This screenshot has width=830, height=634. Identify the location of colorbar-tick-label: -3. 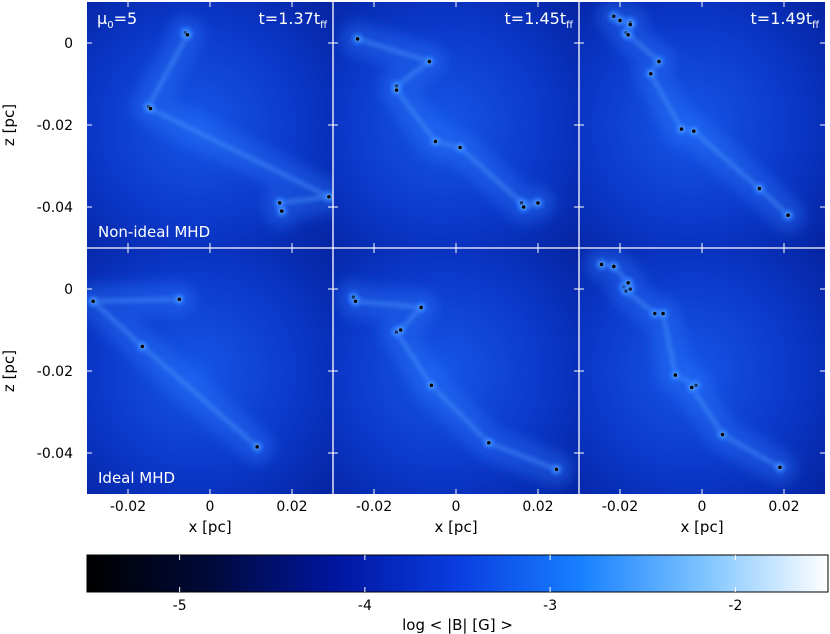
(550, 606).